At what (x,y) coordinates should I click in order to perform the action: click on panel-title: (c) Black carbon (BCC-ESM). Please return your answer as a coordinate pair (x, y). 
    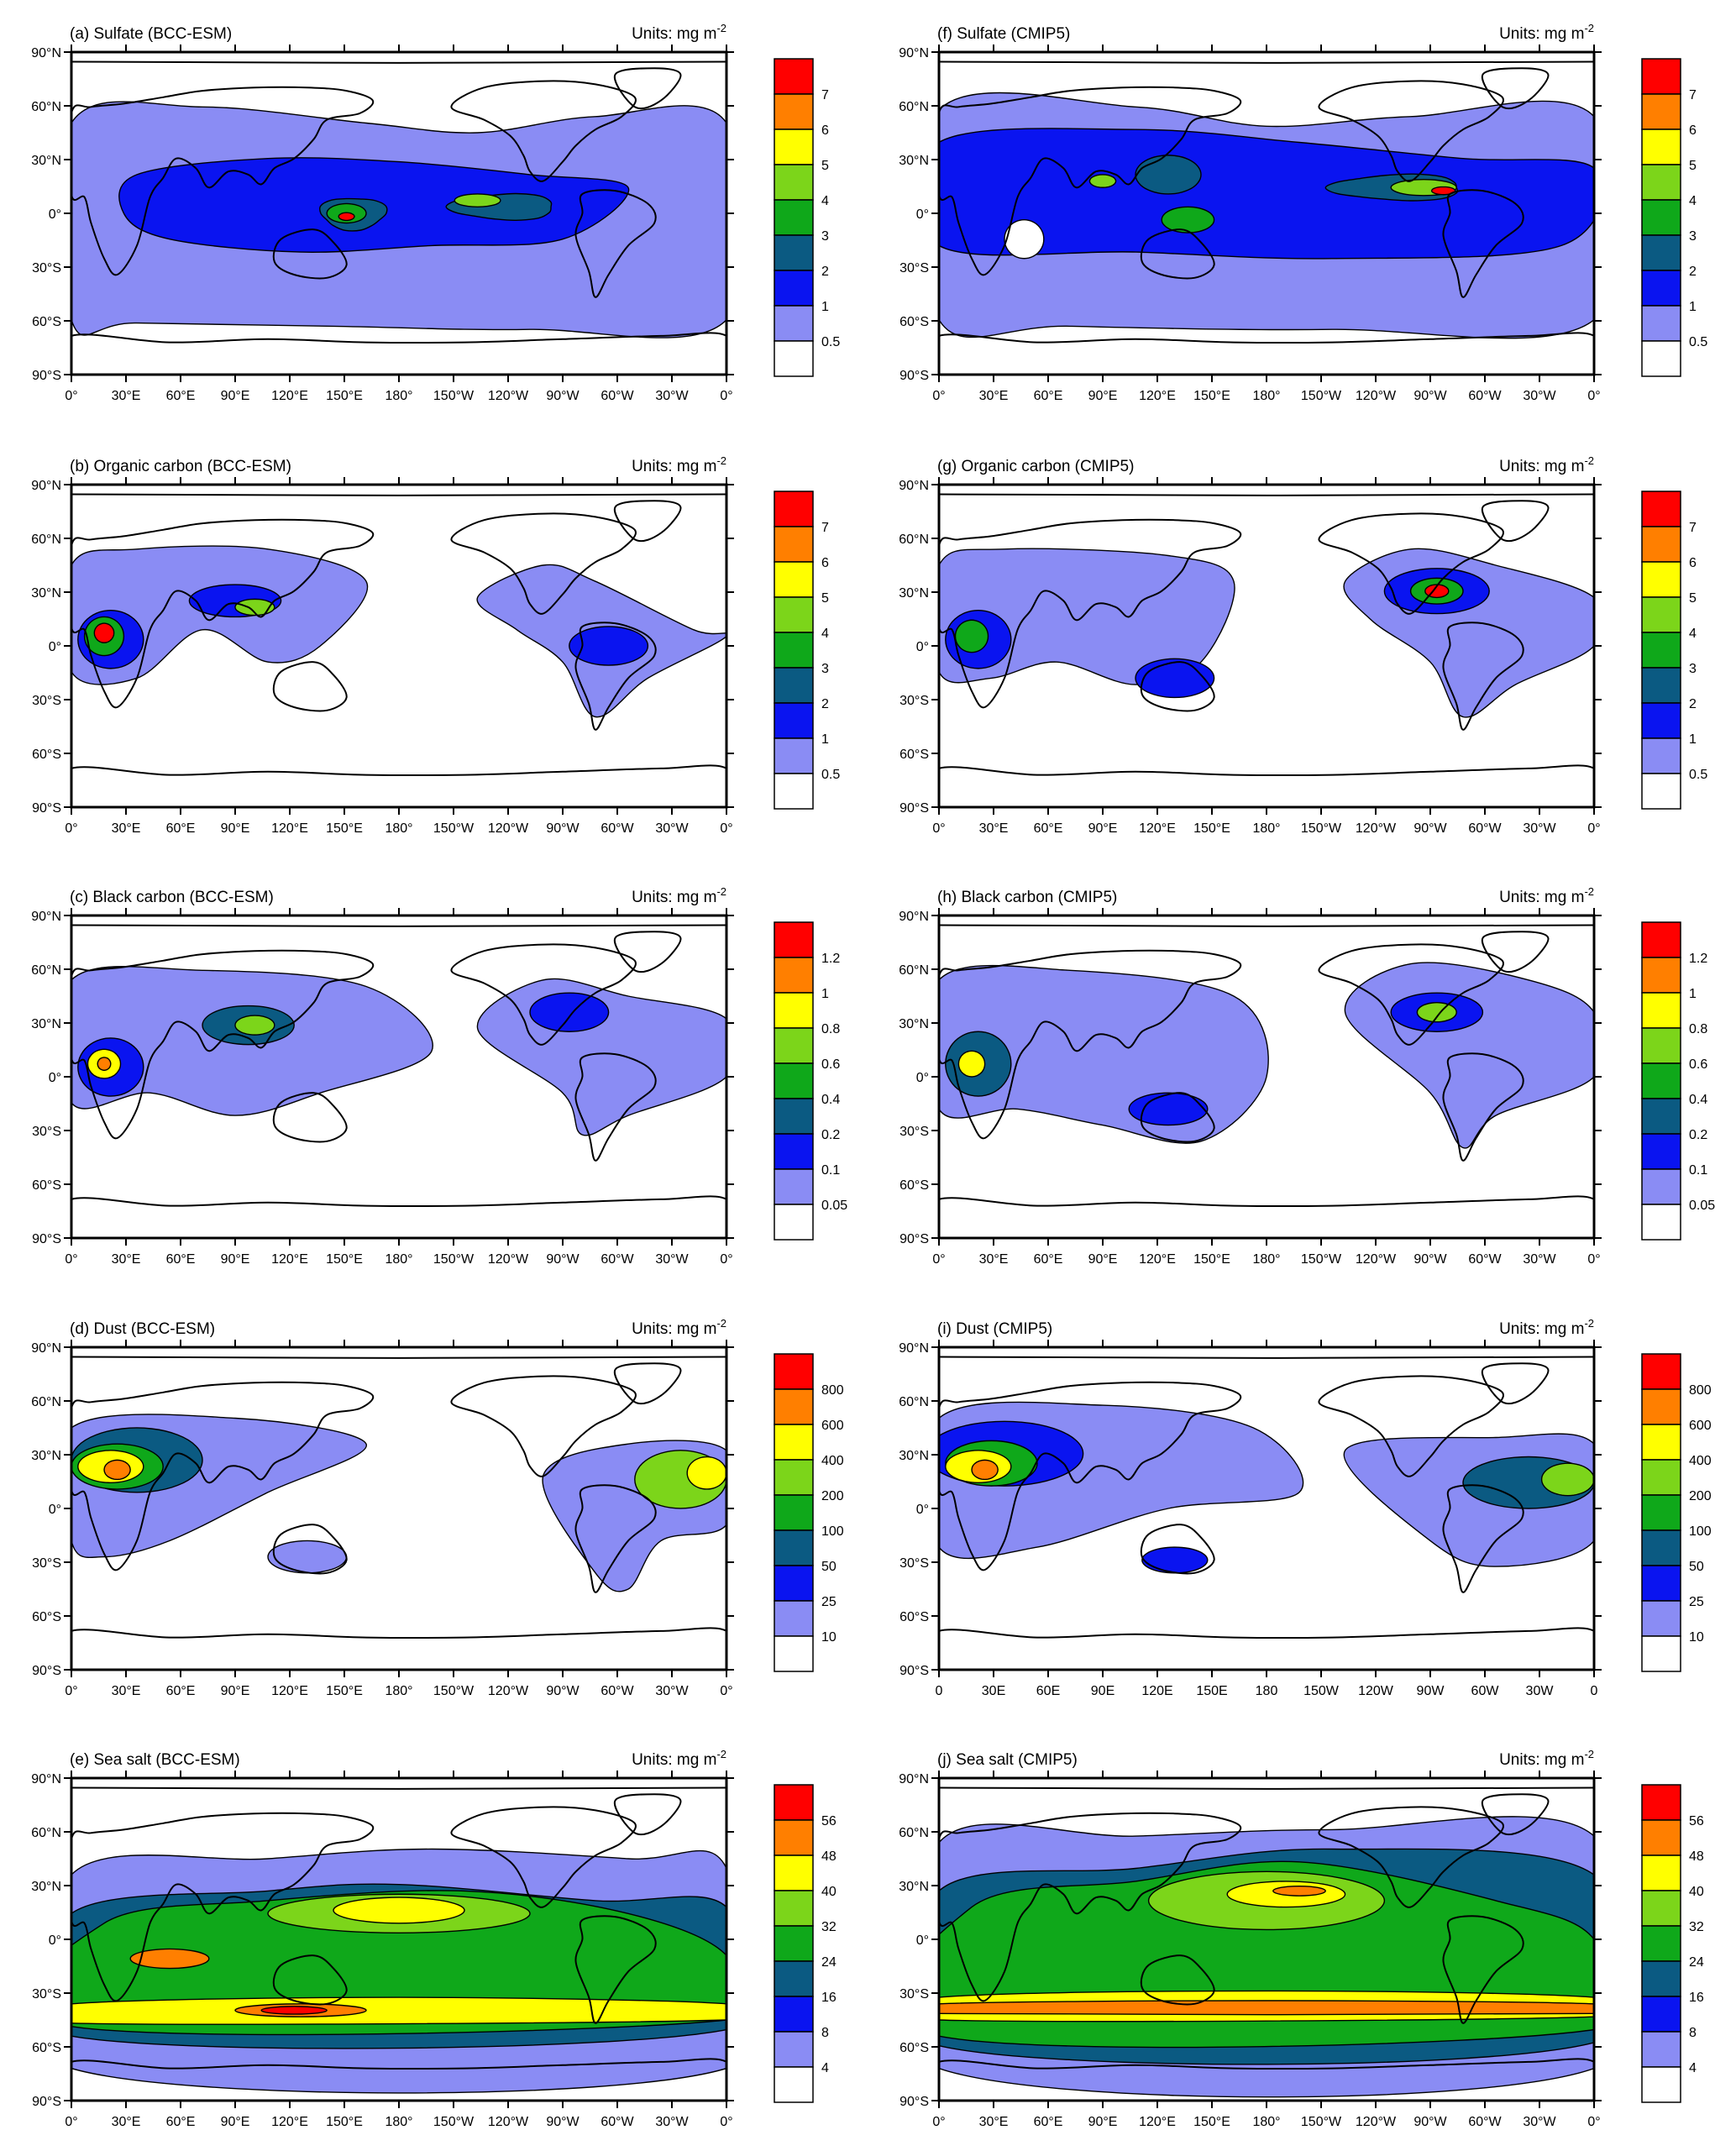
    Looking at the image, I should click on (172, 898).